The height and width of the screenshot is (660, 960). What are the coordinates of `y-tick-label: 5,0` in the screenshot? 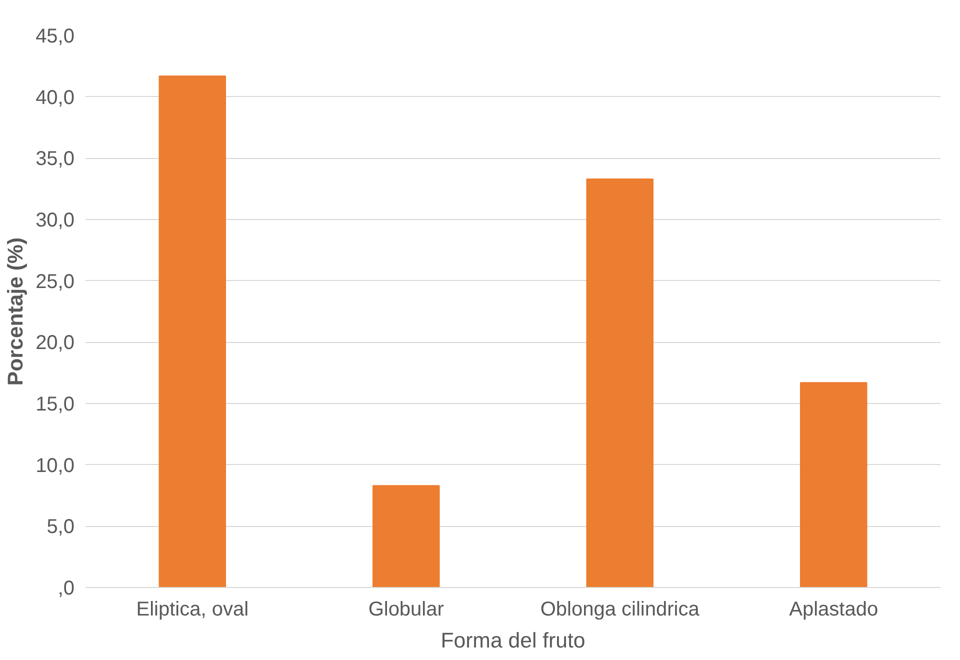 It's located at (60, 527).